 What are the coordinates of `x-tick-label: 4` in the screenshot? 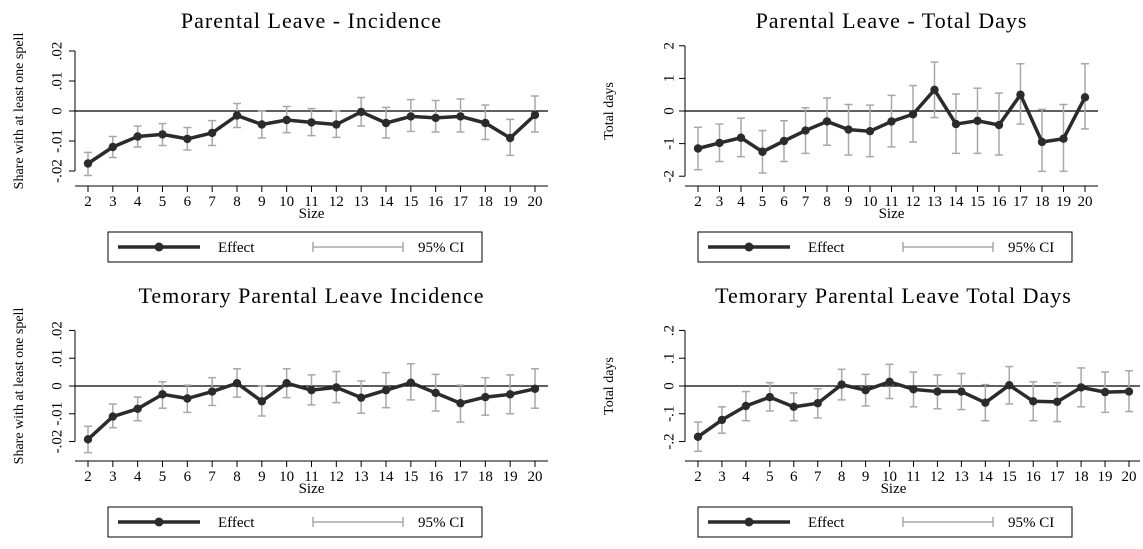 It's located at (138, 202).